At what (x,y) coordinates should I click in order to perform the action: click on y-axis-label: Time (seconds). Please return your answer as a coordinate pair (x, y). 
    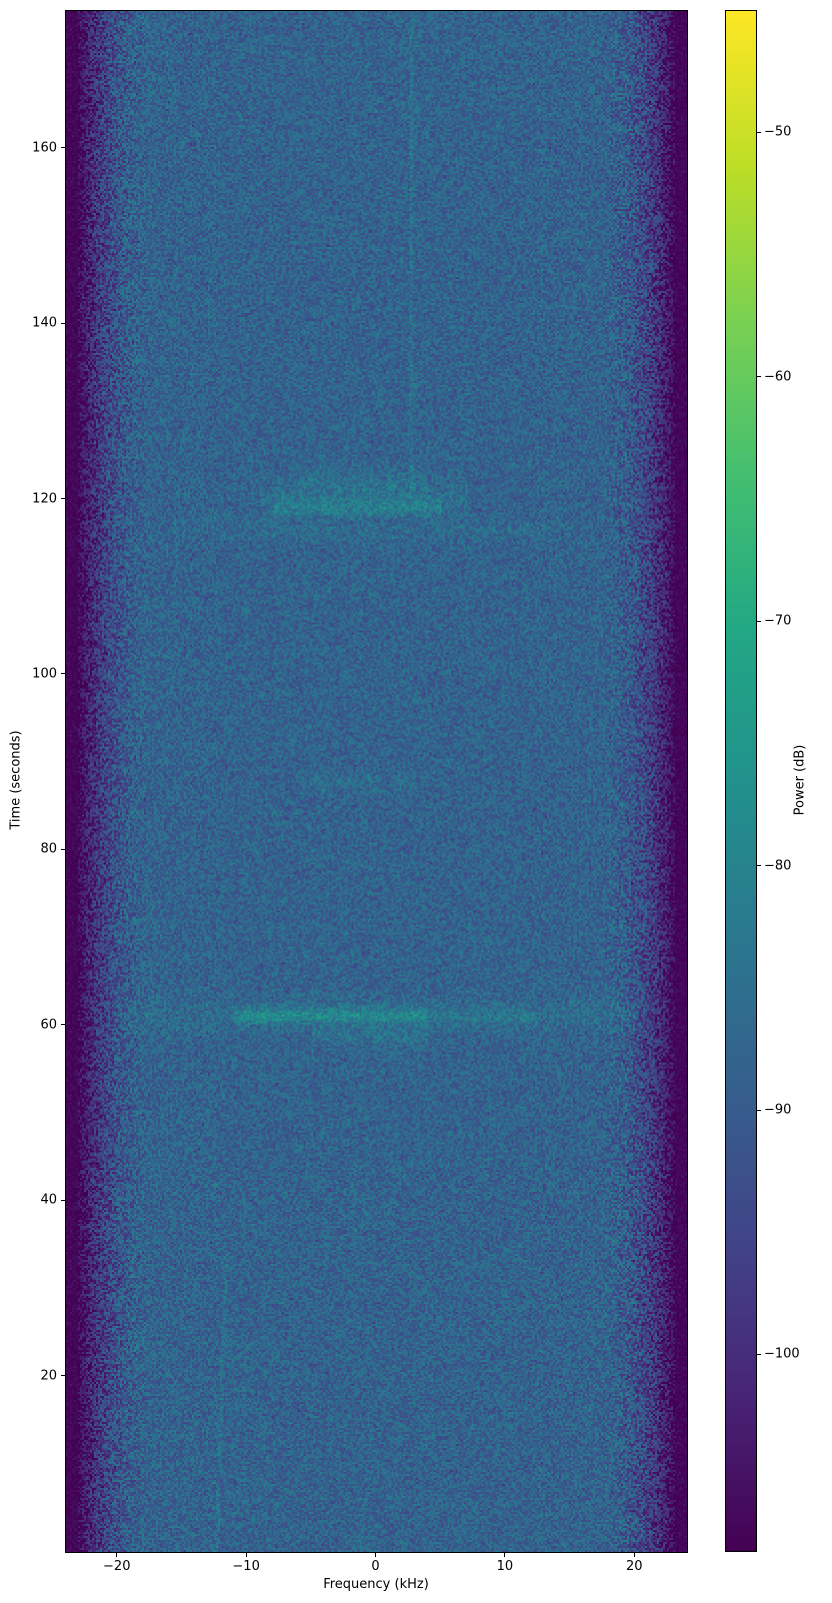
    Looking at the image, I should click on (16, 780).